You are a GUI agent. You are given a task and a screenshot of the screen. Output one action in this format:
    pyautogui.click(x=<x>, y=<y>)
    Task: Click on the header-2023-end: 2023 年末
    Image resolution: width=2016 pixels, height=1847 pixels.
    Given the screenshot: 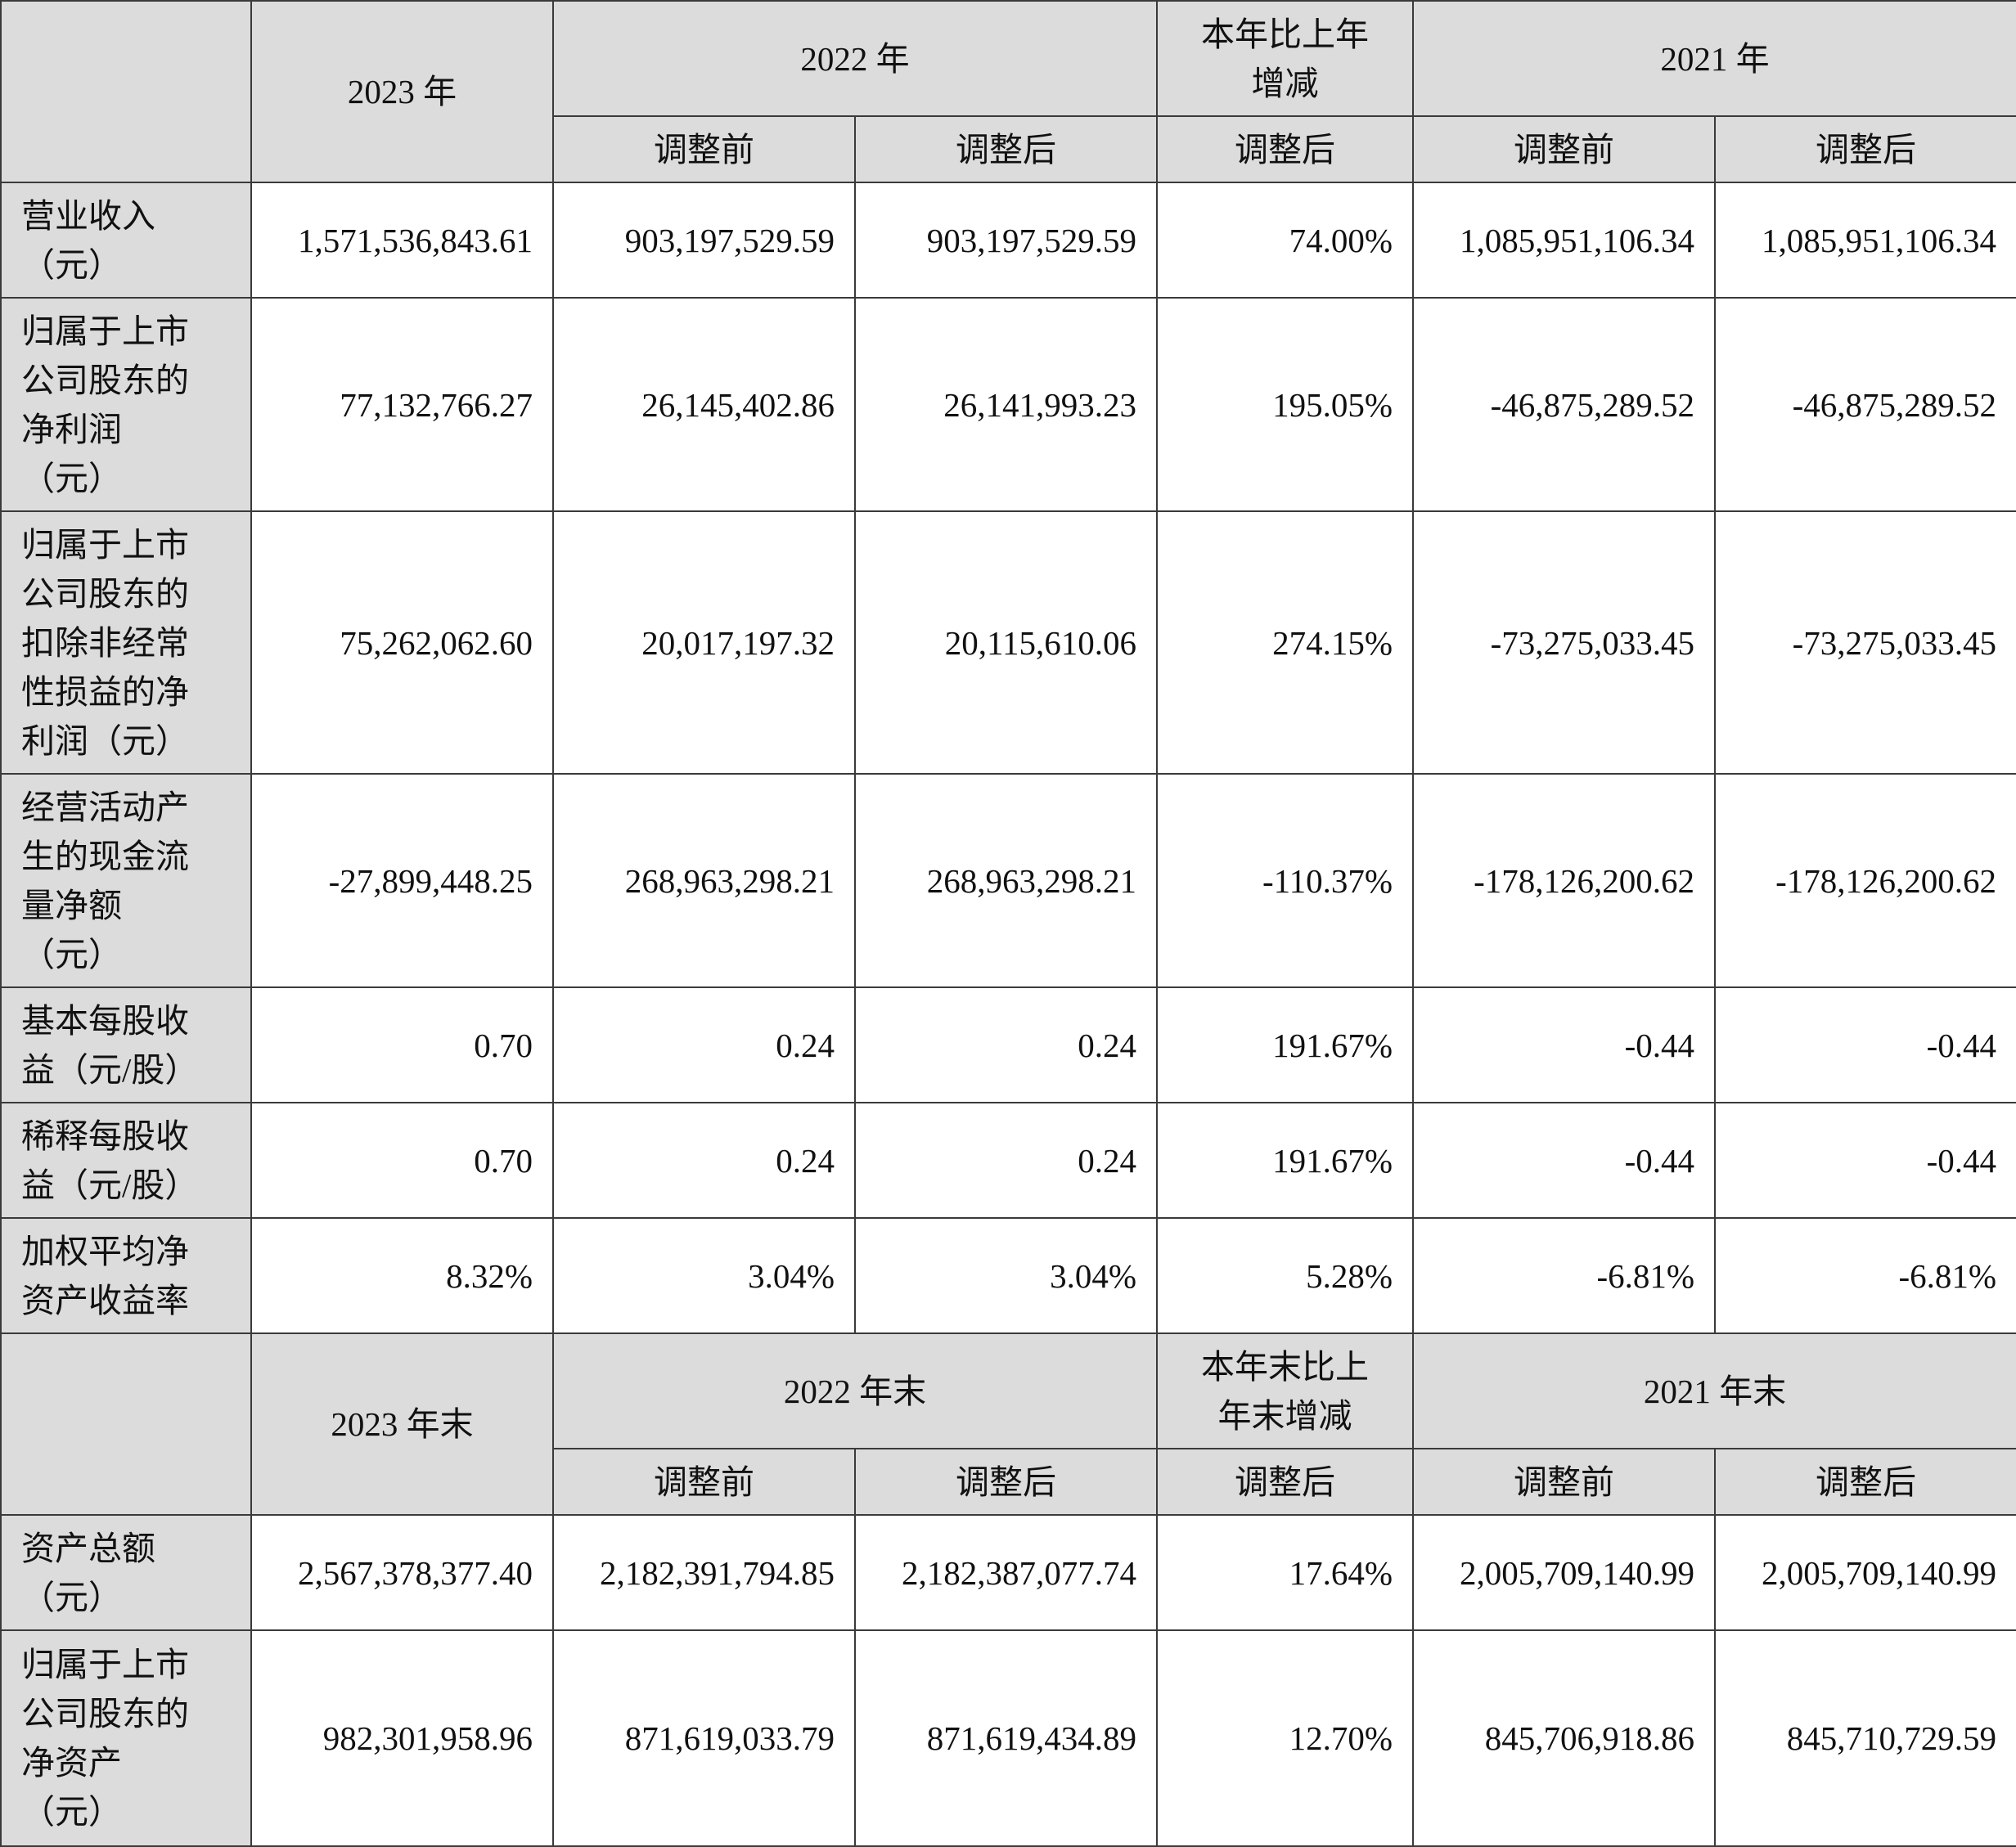 What is the action you would take?
    pyautogui.click(x=402, y=1424)
    